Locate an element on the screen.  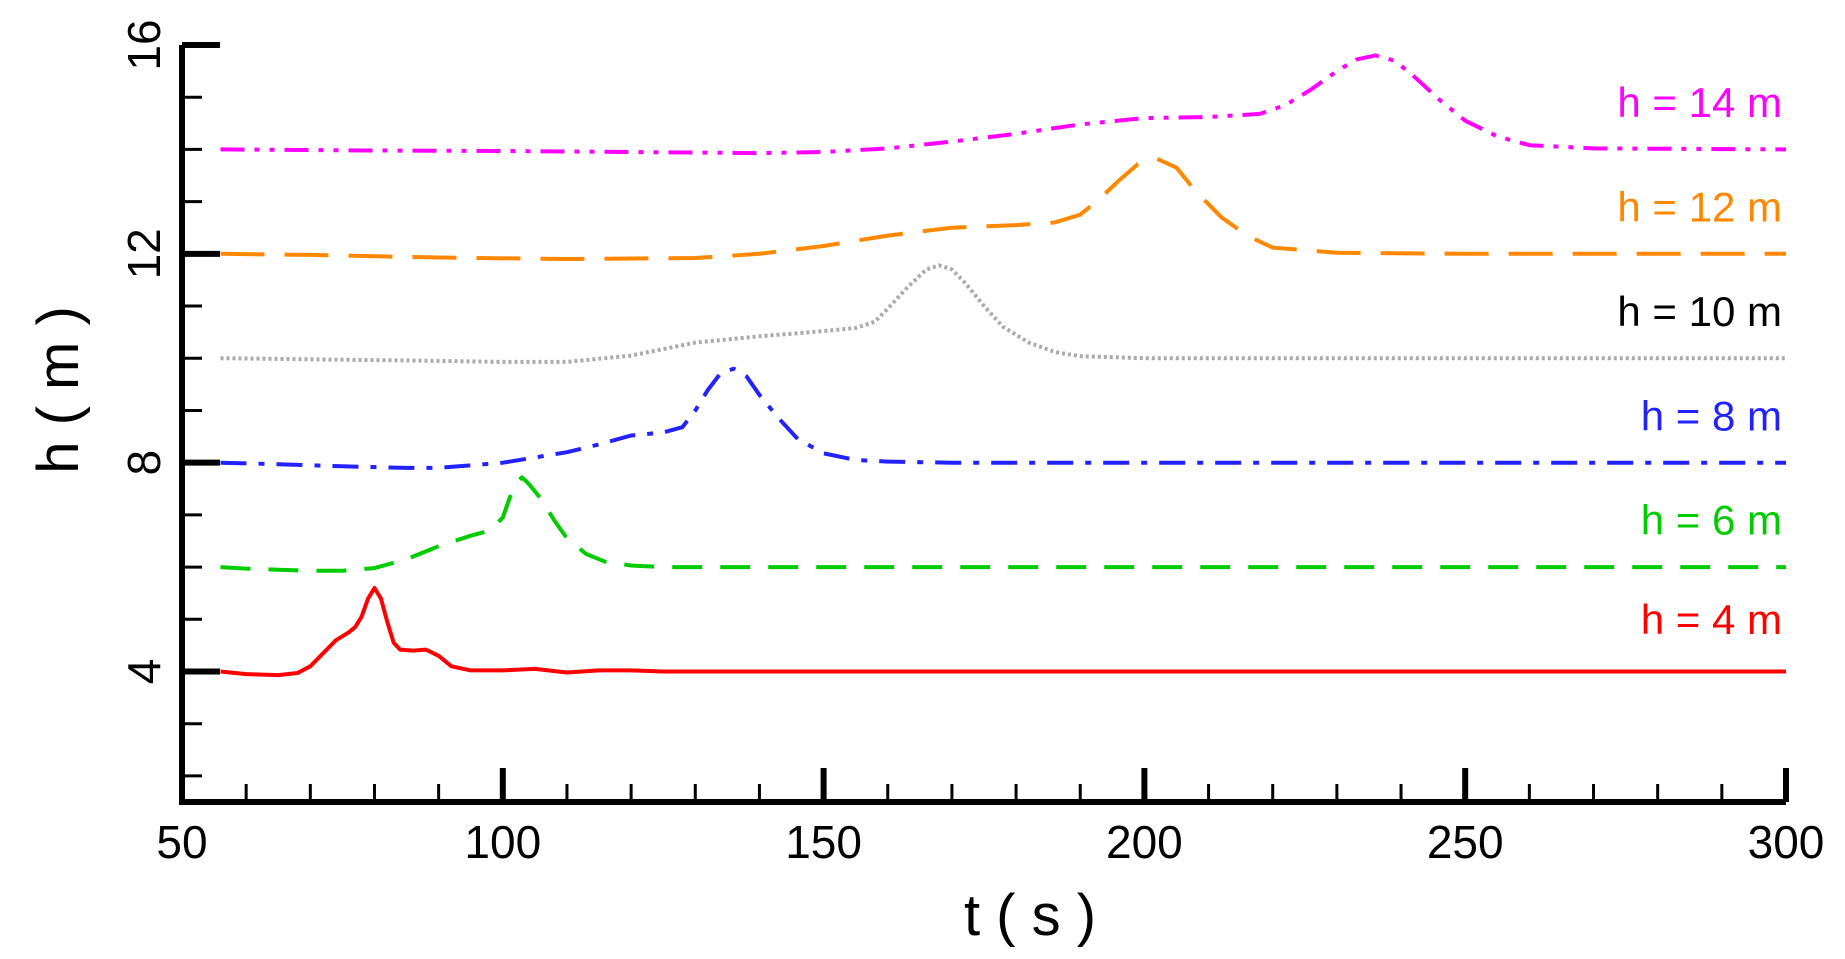
x-tick-label: 50 is located at coordinates (181, 842).